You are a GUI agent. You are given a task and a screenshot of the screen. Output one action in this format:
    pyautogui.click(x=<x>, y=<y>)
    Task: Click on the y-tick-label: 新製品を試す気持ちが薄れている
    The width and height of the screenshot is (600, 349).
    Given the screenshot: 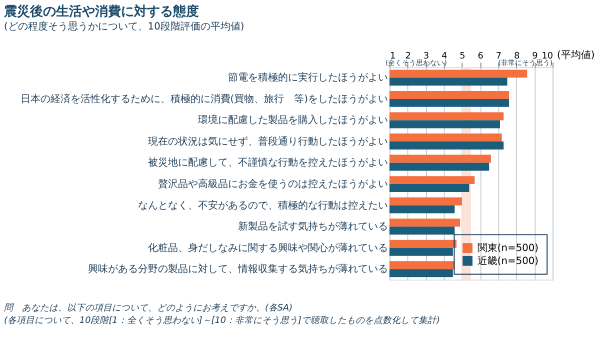 What is the action you would take?
    pyautogui.click(x=313, y=226)
    